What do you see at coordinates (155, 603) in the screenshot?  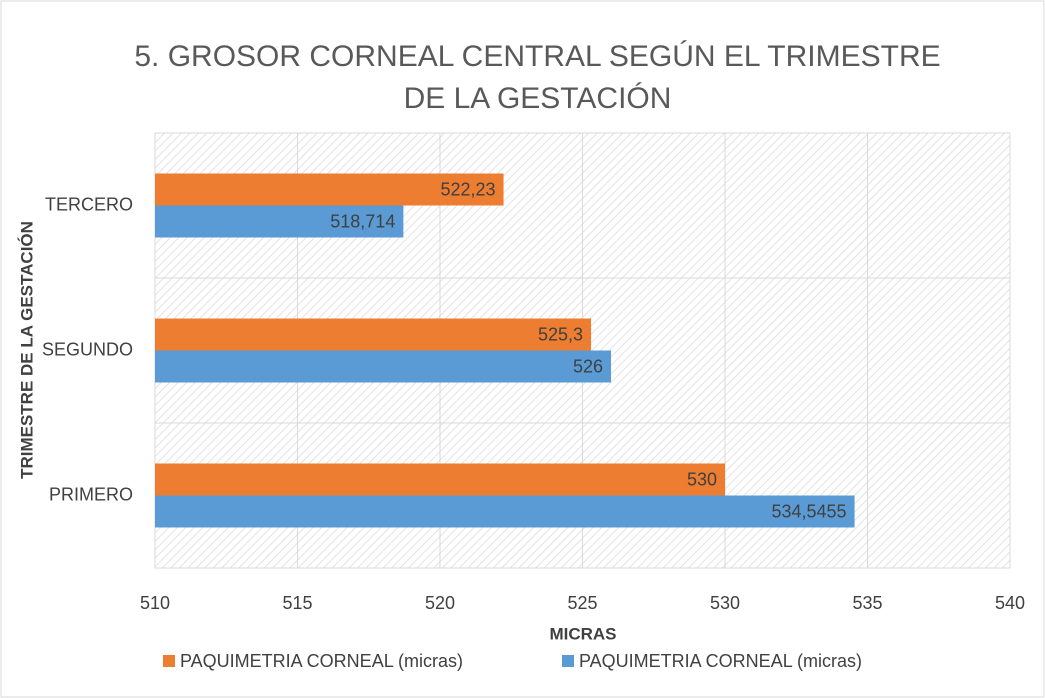 I see `x-tick-label: 510` at bounding box center [155, 603].